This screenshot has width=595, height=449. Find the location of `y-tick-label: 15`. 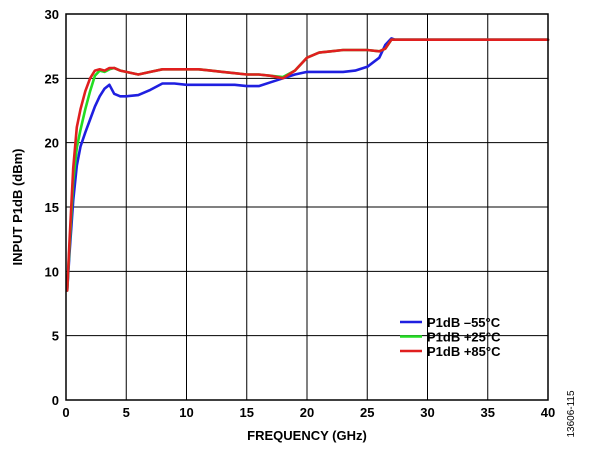

y-tick-label: 15 is located at coordinates (52, 207).